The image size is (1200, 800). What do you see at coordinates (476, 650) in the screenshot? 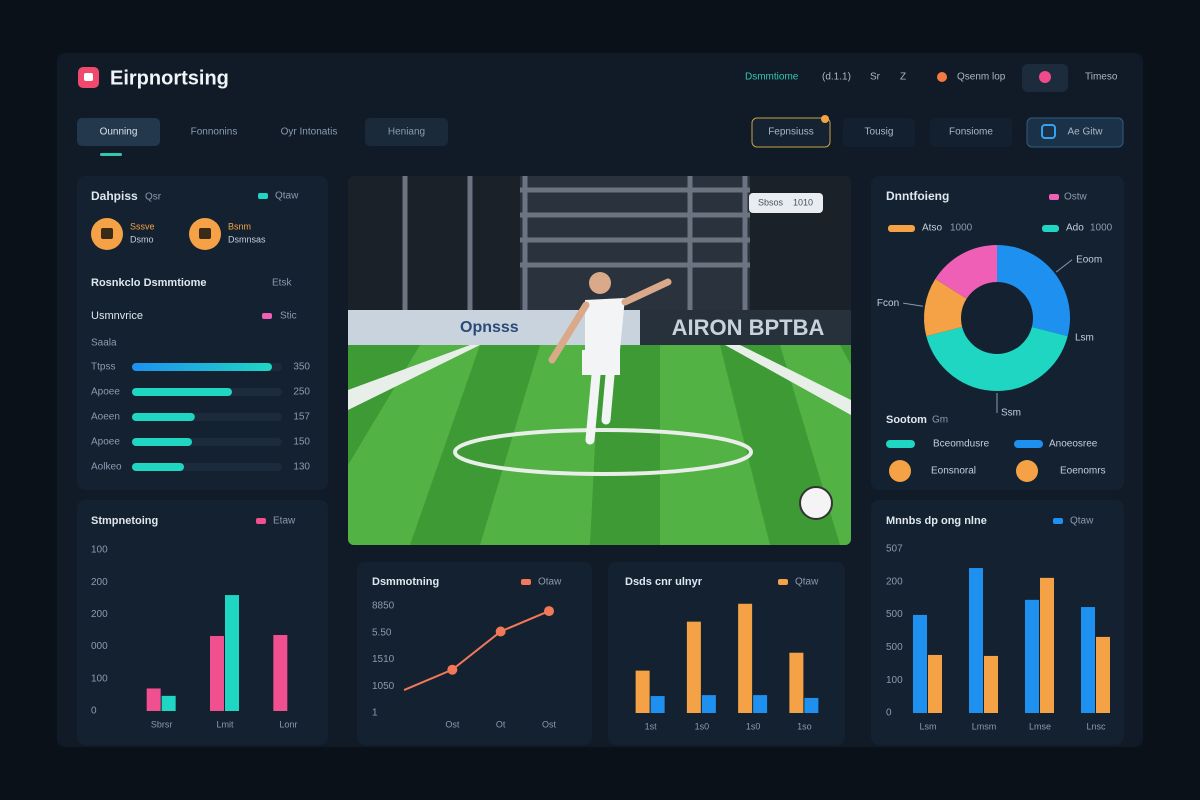
I see `line` at bounding box center [476, 650].